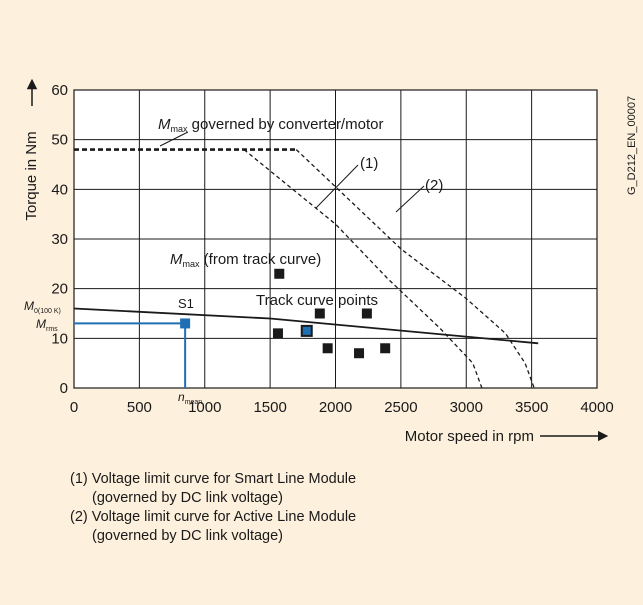 The height and width of the screenshot is (605, 643). What do you see at coordinates (306, 330) in the screenshot?
I see `highlighted-track-point` at bounding box center [306, 330].